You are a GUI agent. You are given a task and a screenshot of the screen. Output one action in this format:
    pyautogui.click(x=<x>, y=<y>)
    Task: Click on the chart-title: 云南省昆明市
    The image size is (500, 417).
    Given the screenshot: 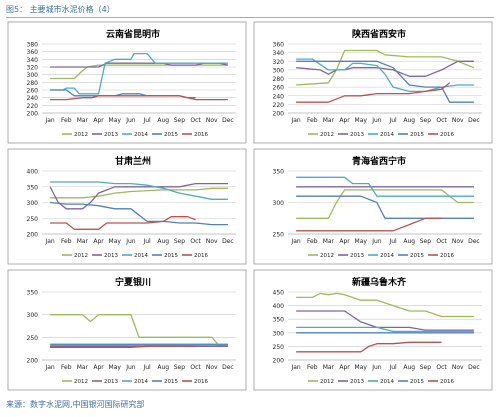 What is the action you would take?
    pyautogui.click(x=133, y=34)
    